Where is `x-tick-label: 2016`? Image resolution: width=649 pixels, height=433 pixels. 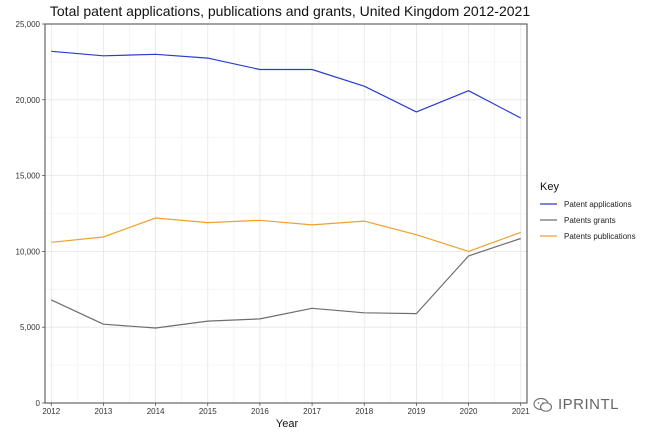 x-tick-label: 2016 is located at coordinates (260, 411).